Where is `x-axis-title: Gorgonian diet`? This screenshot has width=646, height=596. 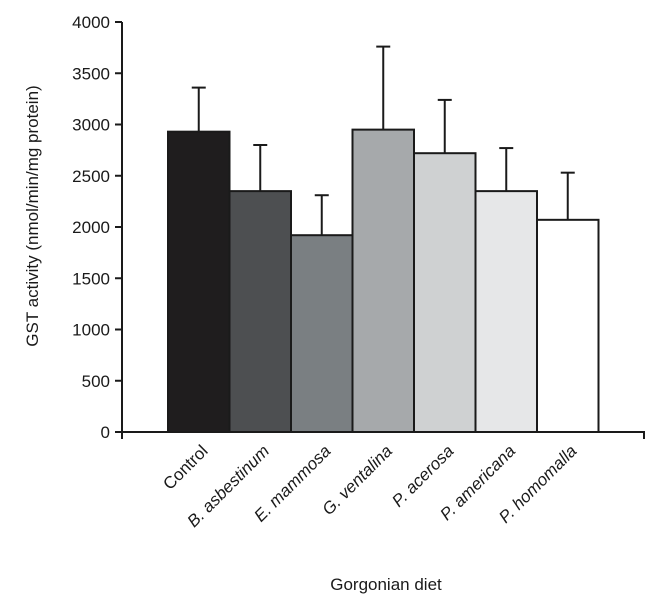 x-axis-title: Gorgonian diet is located at coordinates (386, 584).